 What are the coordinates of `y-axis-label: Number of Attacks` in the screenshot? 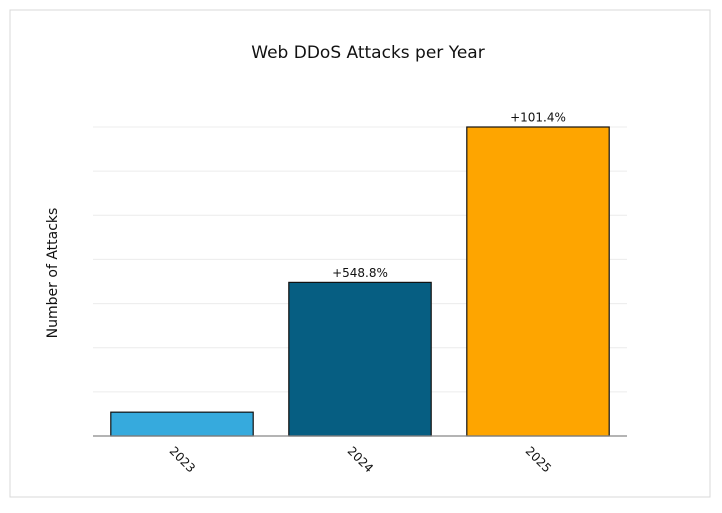 It's located at (53, 273).